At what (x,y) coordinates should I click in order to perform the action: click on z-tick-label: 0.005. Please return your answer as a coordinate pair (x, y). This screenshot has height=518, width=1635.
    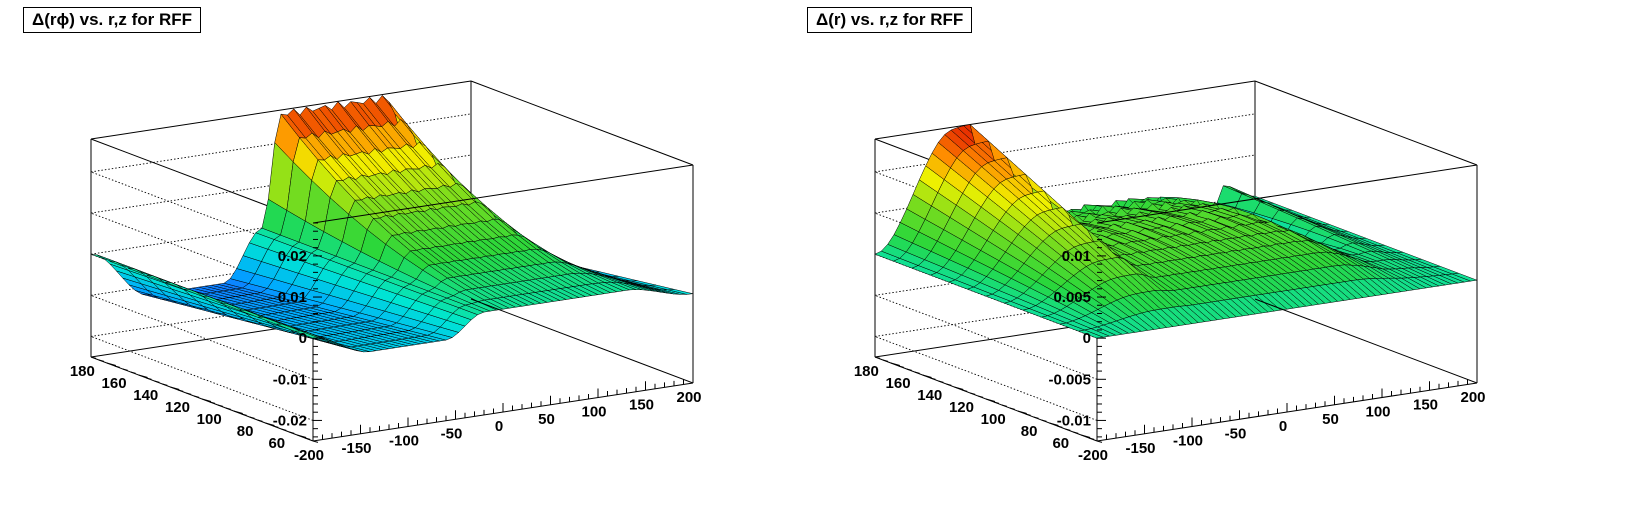
    Looking at the image, I should click on (1072, 297).